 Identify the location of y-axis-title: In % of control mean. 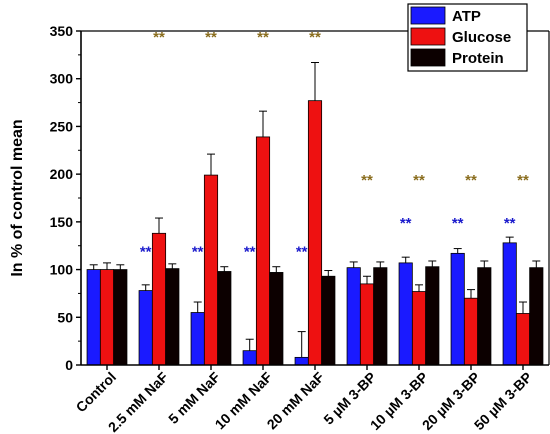
(17, 197).